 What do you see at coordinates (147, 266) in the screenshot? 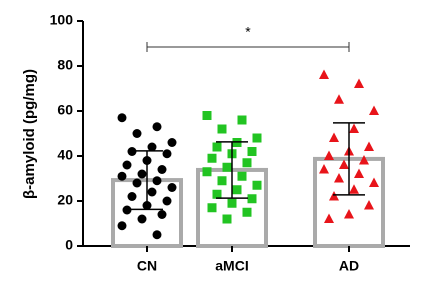
I see `x-tick-label: CN` at bounding box center [147, 266].